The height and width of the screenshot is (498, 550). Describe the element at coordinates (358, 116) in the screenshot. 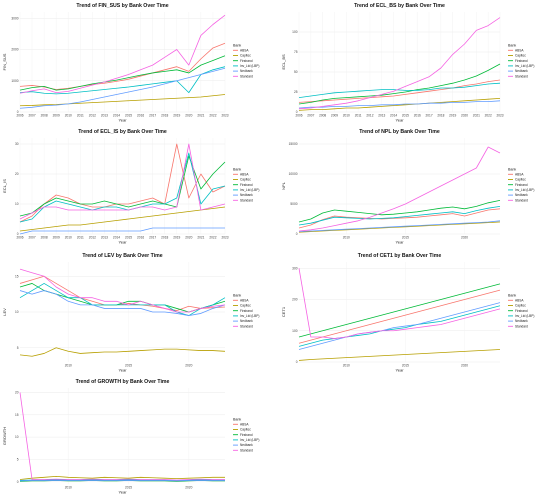

I see `x-tick-label: 2011` at that location.